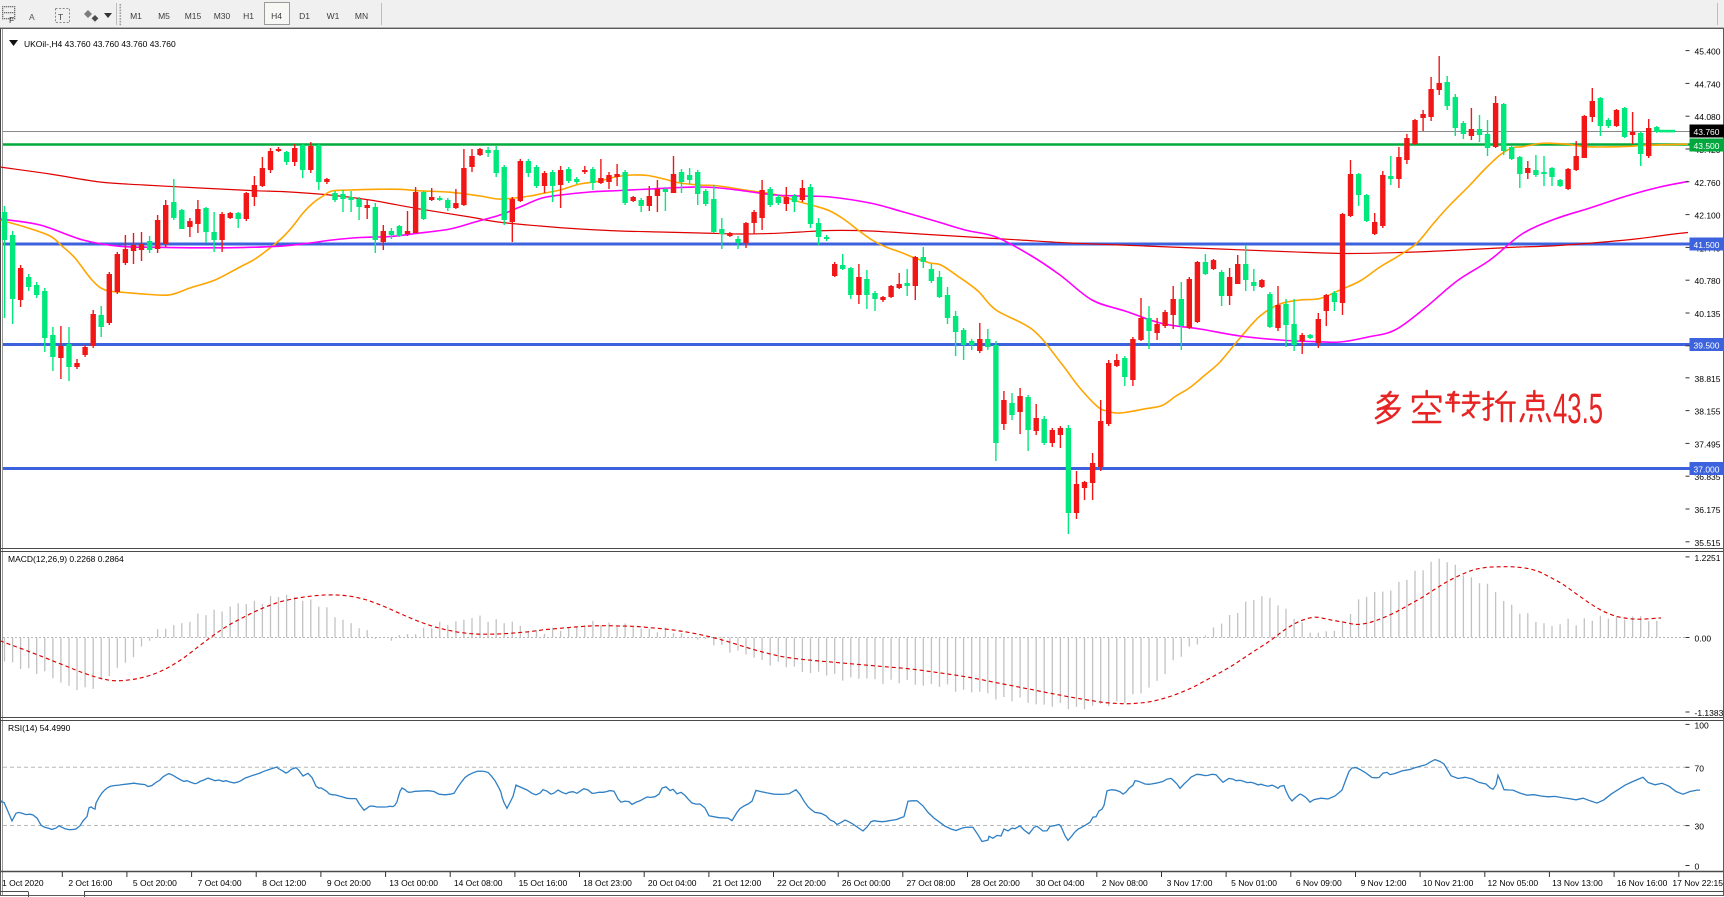 The image size is (1724, 897). I want to click on svg-text: H1, so click(248, 16).